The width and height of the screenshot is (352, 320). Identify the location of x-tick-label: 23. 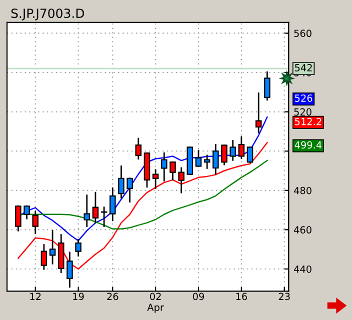
(284, 296).